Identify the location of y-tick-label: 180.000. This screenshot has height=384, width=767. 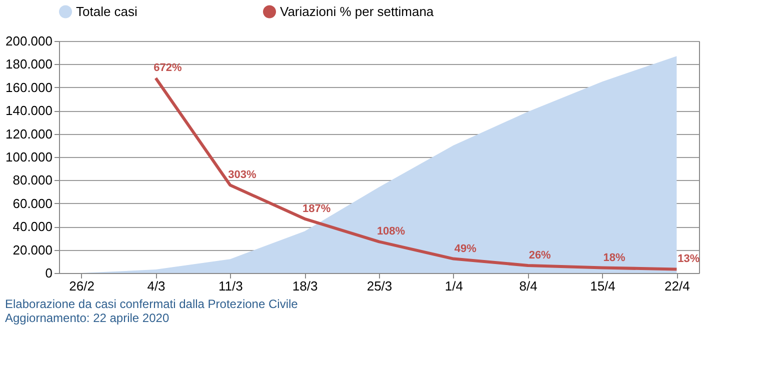
(29, 64).